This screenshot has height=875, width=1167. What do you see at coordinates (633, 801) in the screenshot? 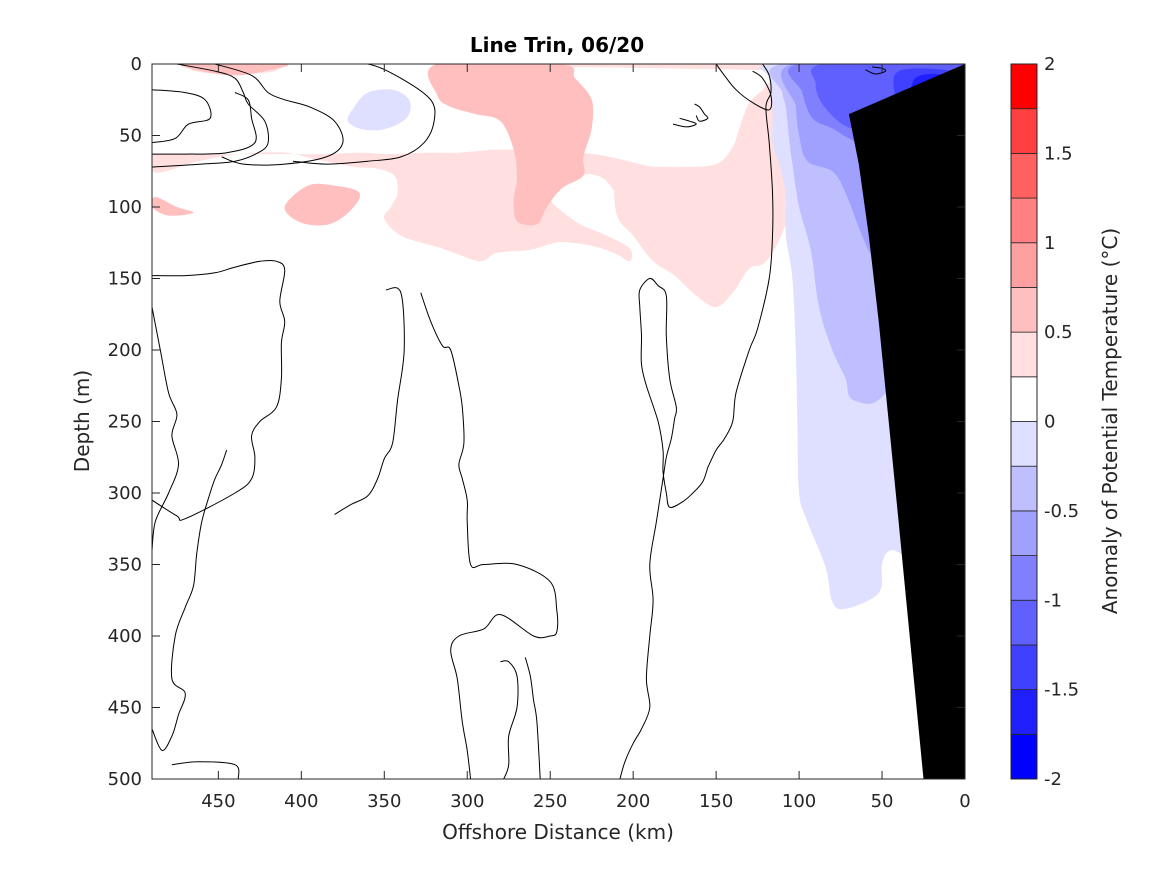
I see `x-tick-label: 200` at bounding box center [633, 801].